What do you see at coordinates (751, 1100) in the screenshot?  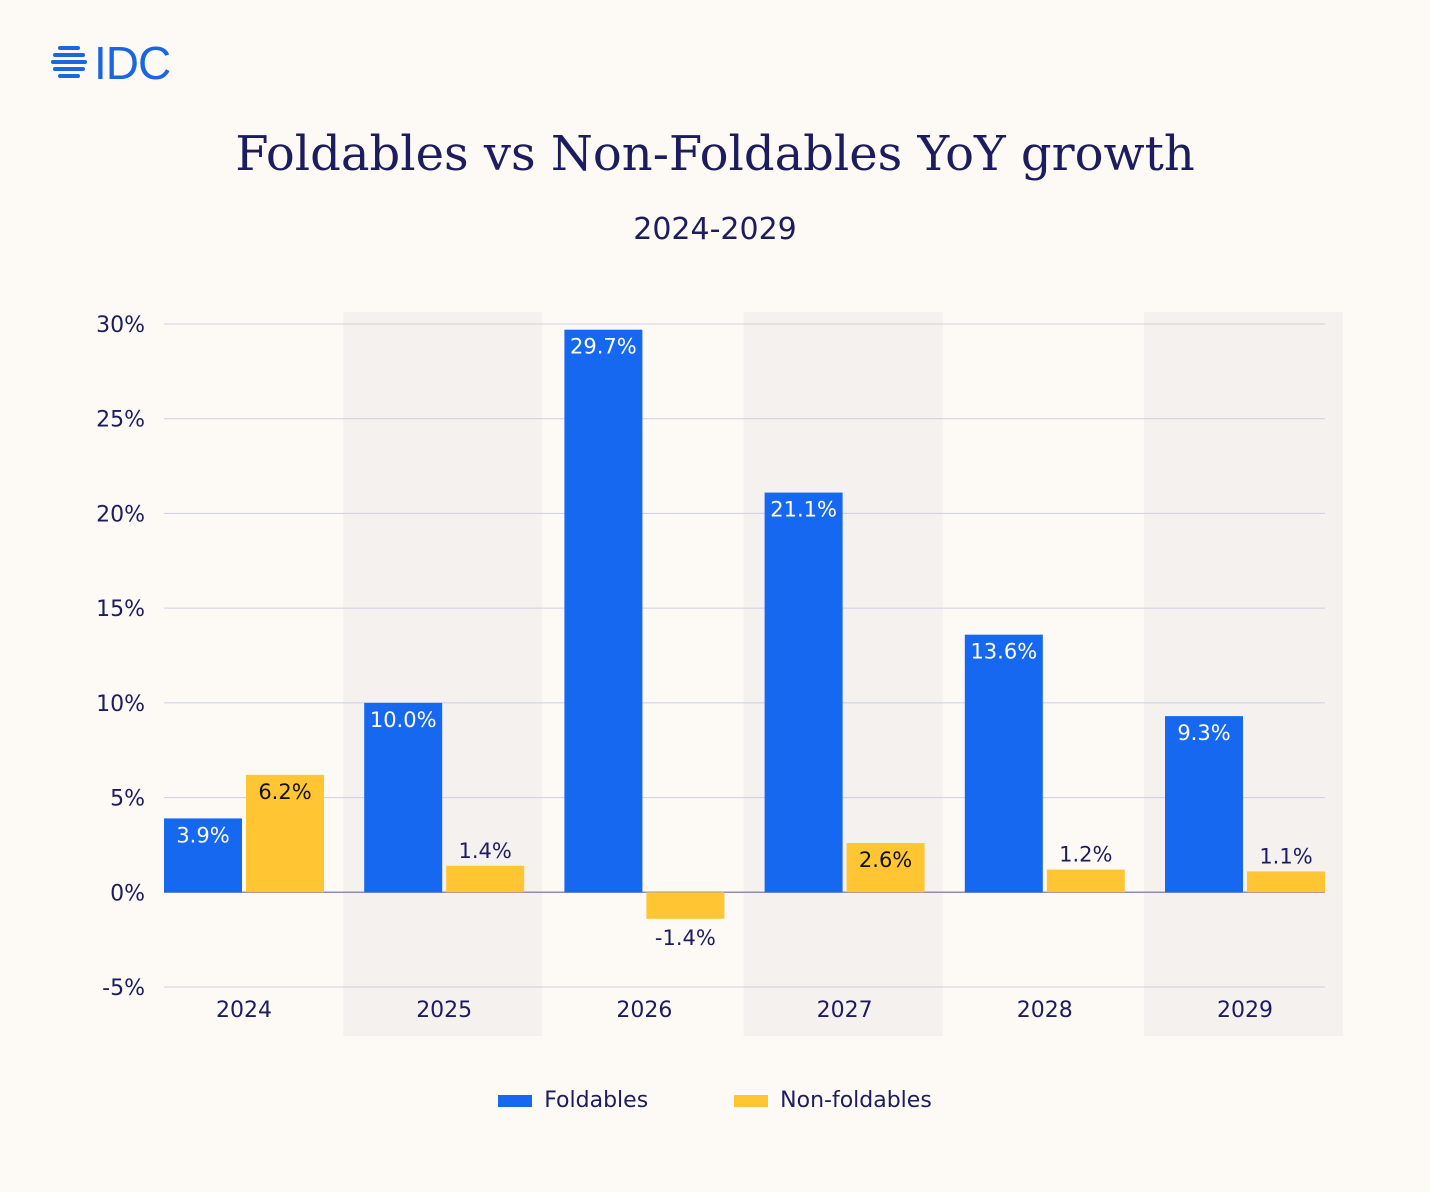 I see `legend-swatch-non-foldables` at bounding box center [751, 1100].